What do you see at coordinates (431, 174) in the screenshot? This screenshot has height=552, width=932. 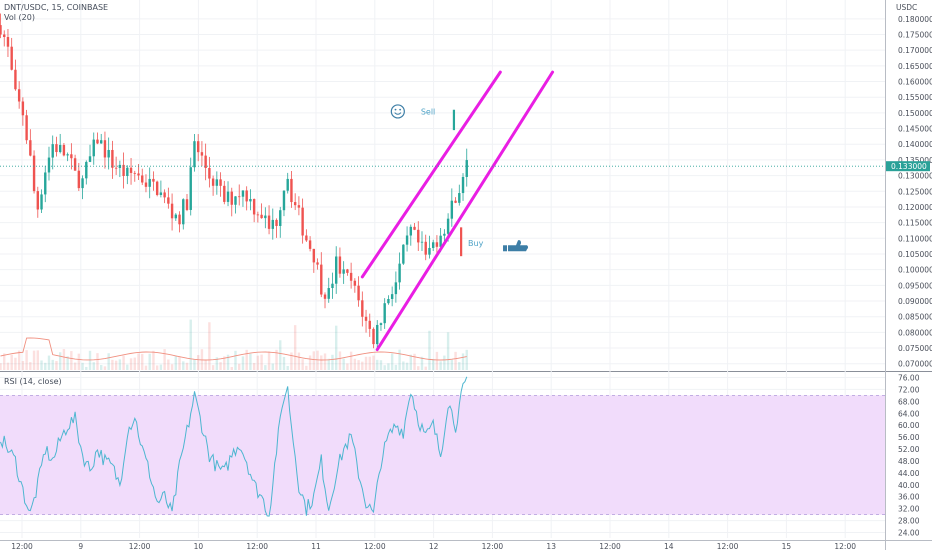 I see `trend-channel-line` at bounding box center [431, 174].